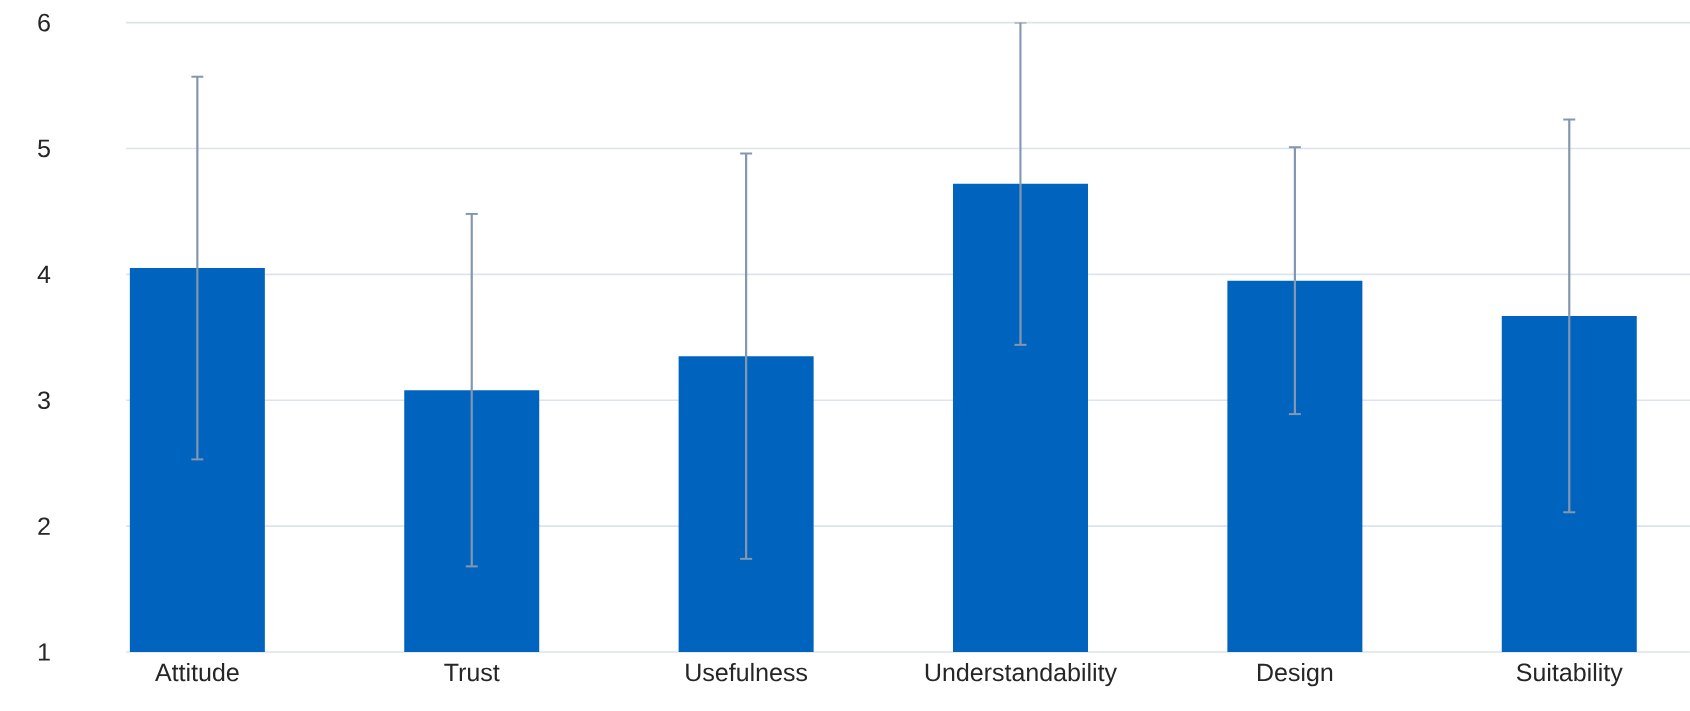 This screenshot has width=1690, height=711. I want to click on x-tick-label: Understandability, so click(1021, 674).